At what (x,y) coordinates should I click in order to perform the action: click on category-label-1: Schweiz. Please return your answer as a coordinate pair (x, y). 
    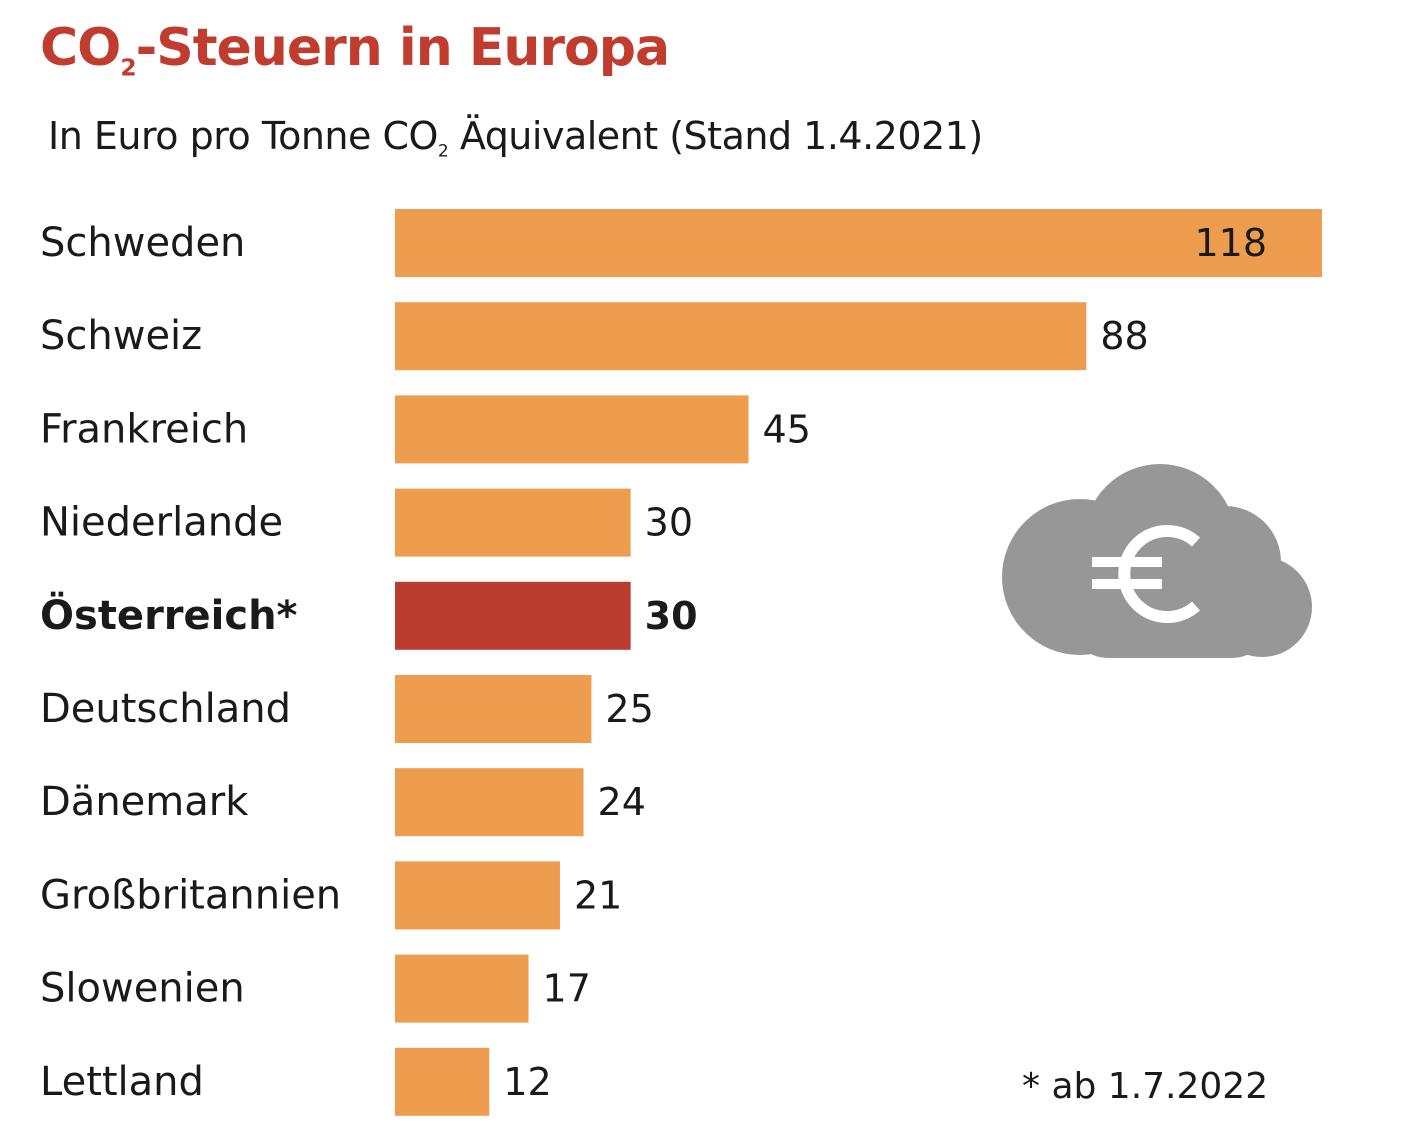
    Looking at the image, I should click on (121, 336).